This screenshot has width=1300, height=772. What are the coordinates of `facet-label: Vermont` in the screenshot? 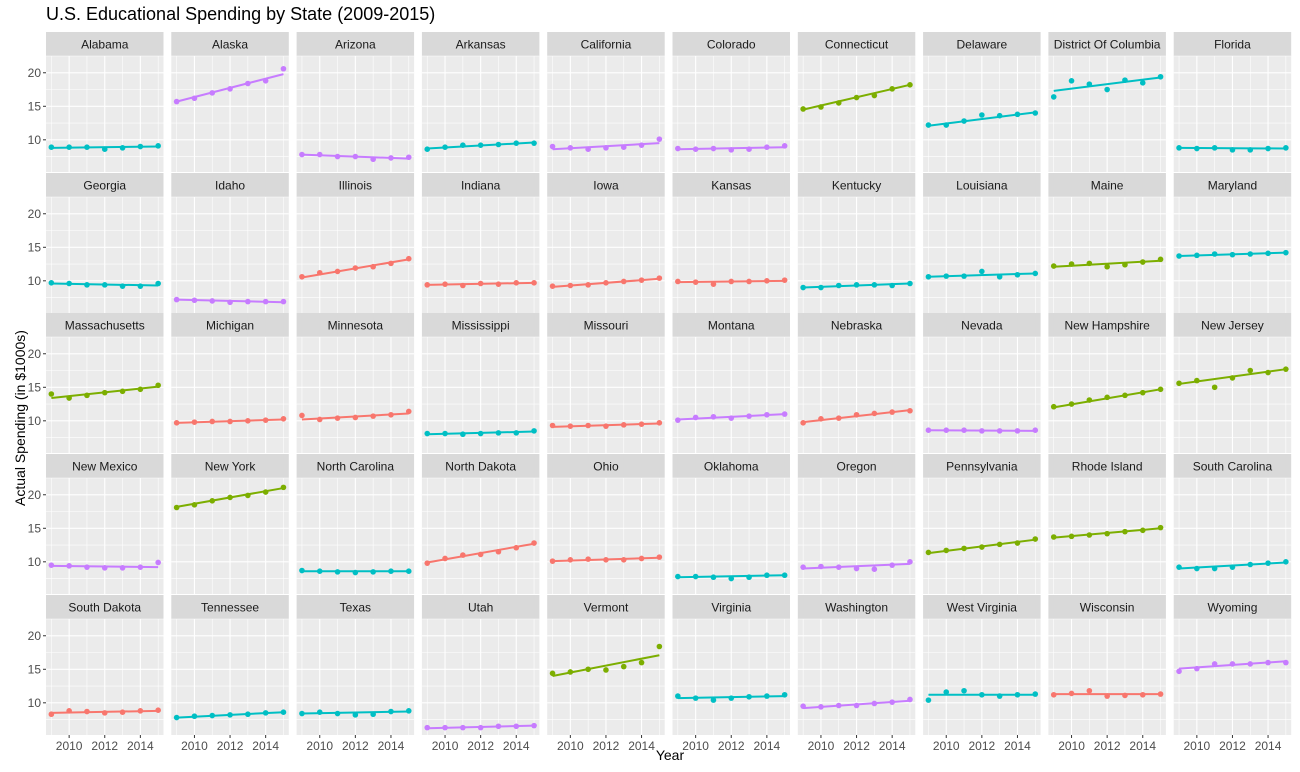 It's located at (606, 608).